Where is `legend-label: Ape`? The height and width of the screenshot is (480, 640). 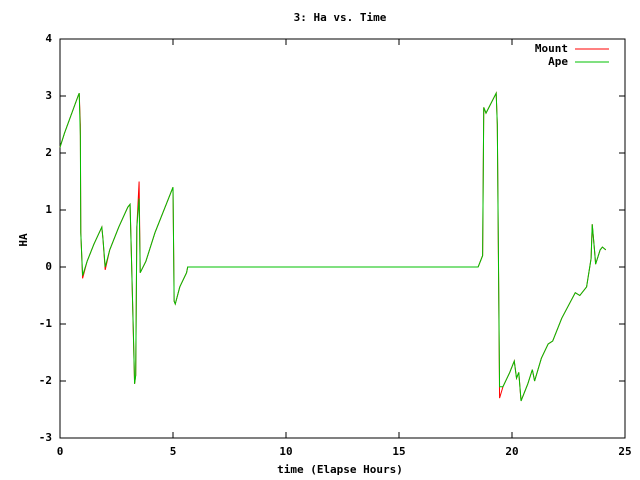
legend-label: Ape is located at coordinates (558, 61).